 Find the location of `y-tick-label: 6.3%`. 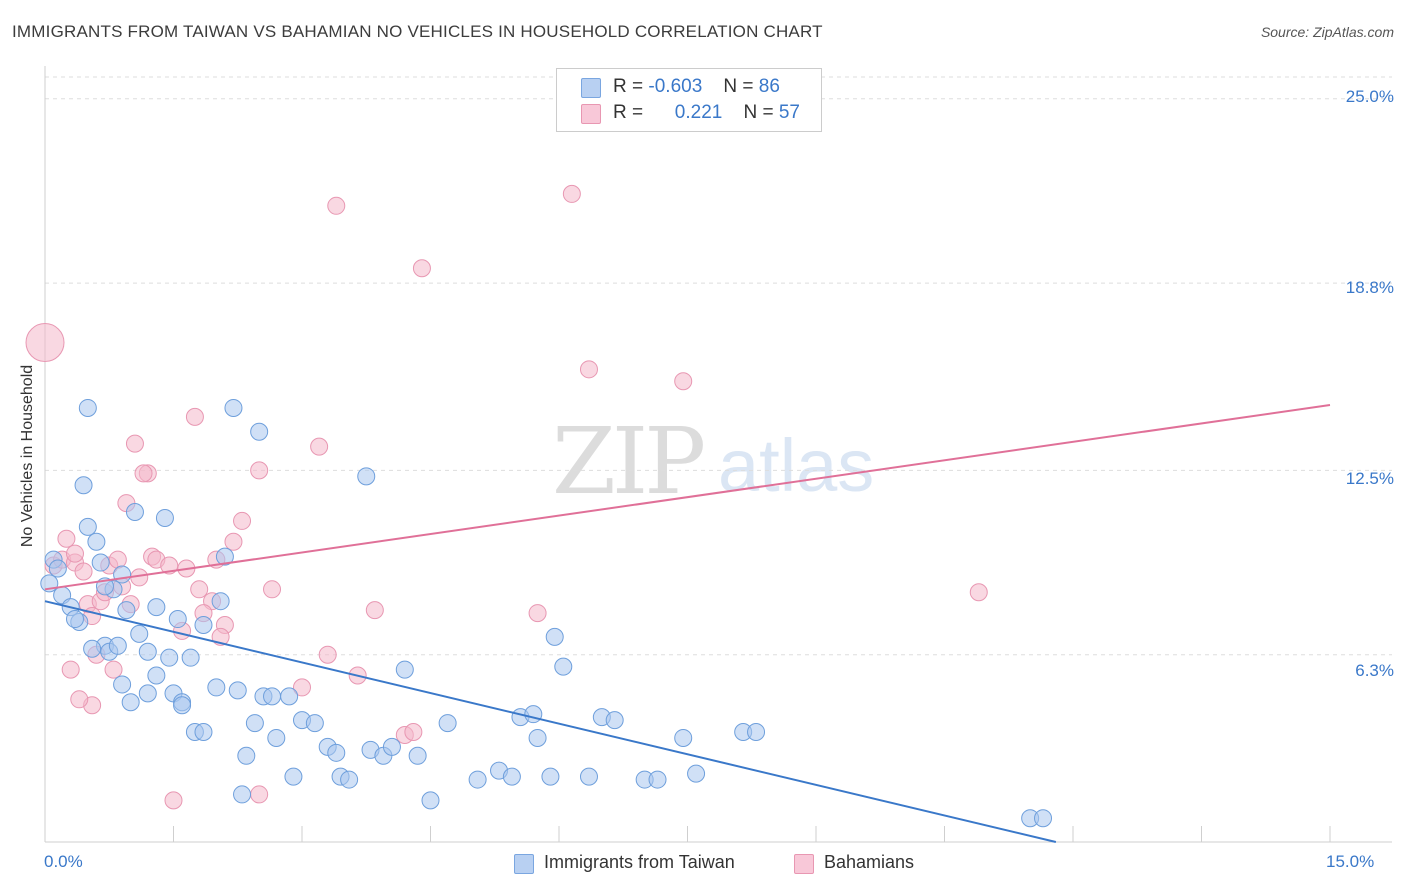

y-tick-label: 6.3% is located at coordinates (1374, 670).